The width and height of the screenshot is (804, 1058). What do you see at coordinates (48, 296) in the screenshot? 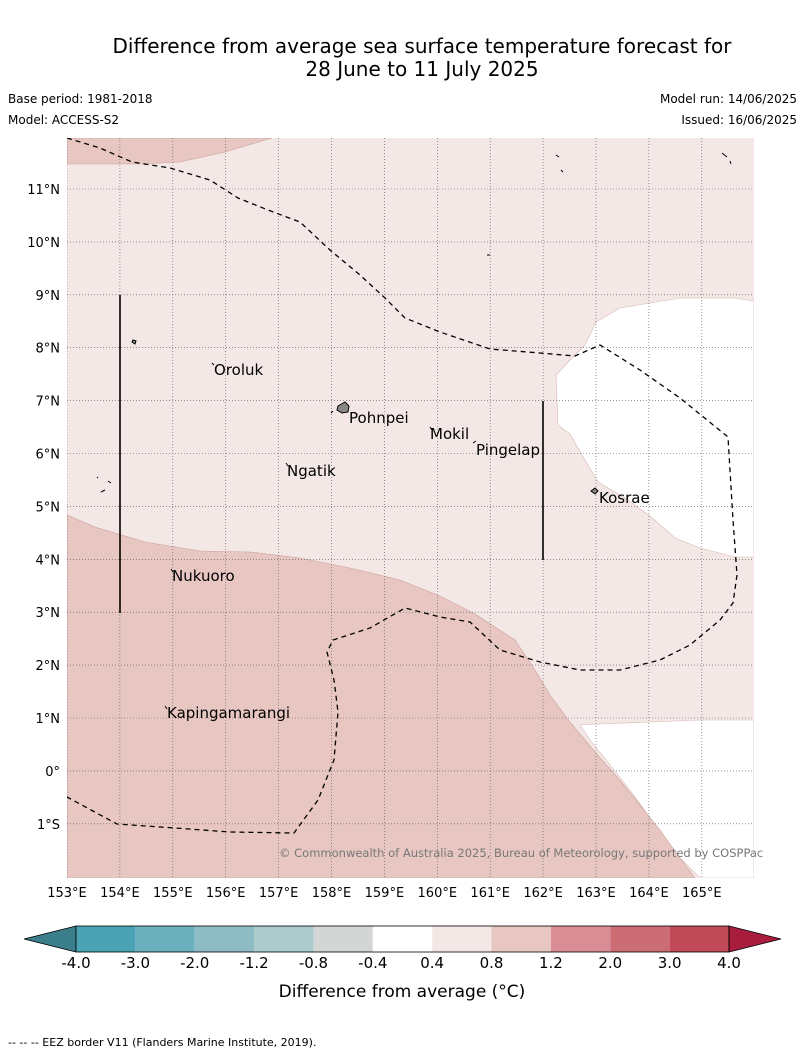
I see `lat-tick-label: 9°N` at bounding box center [48, 296].